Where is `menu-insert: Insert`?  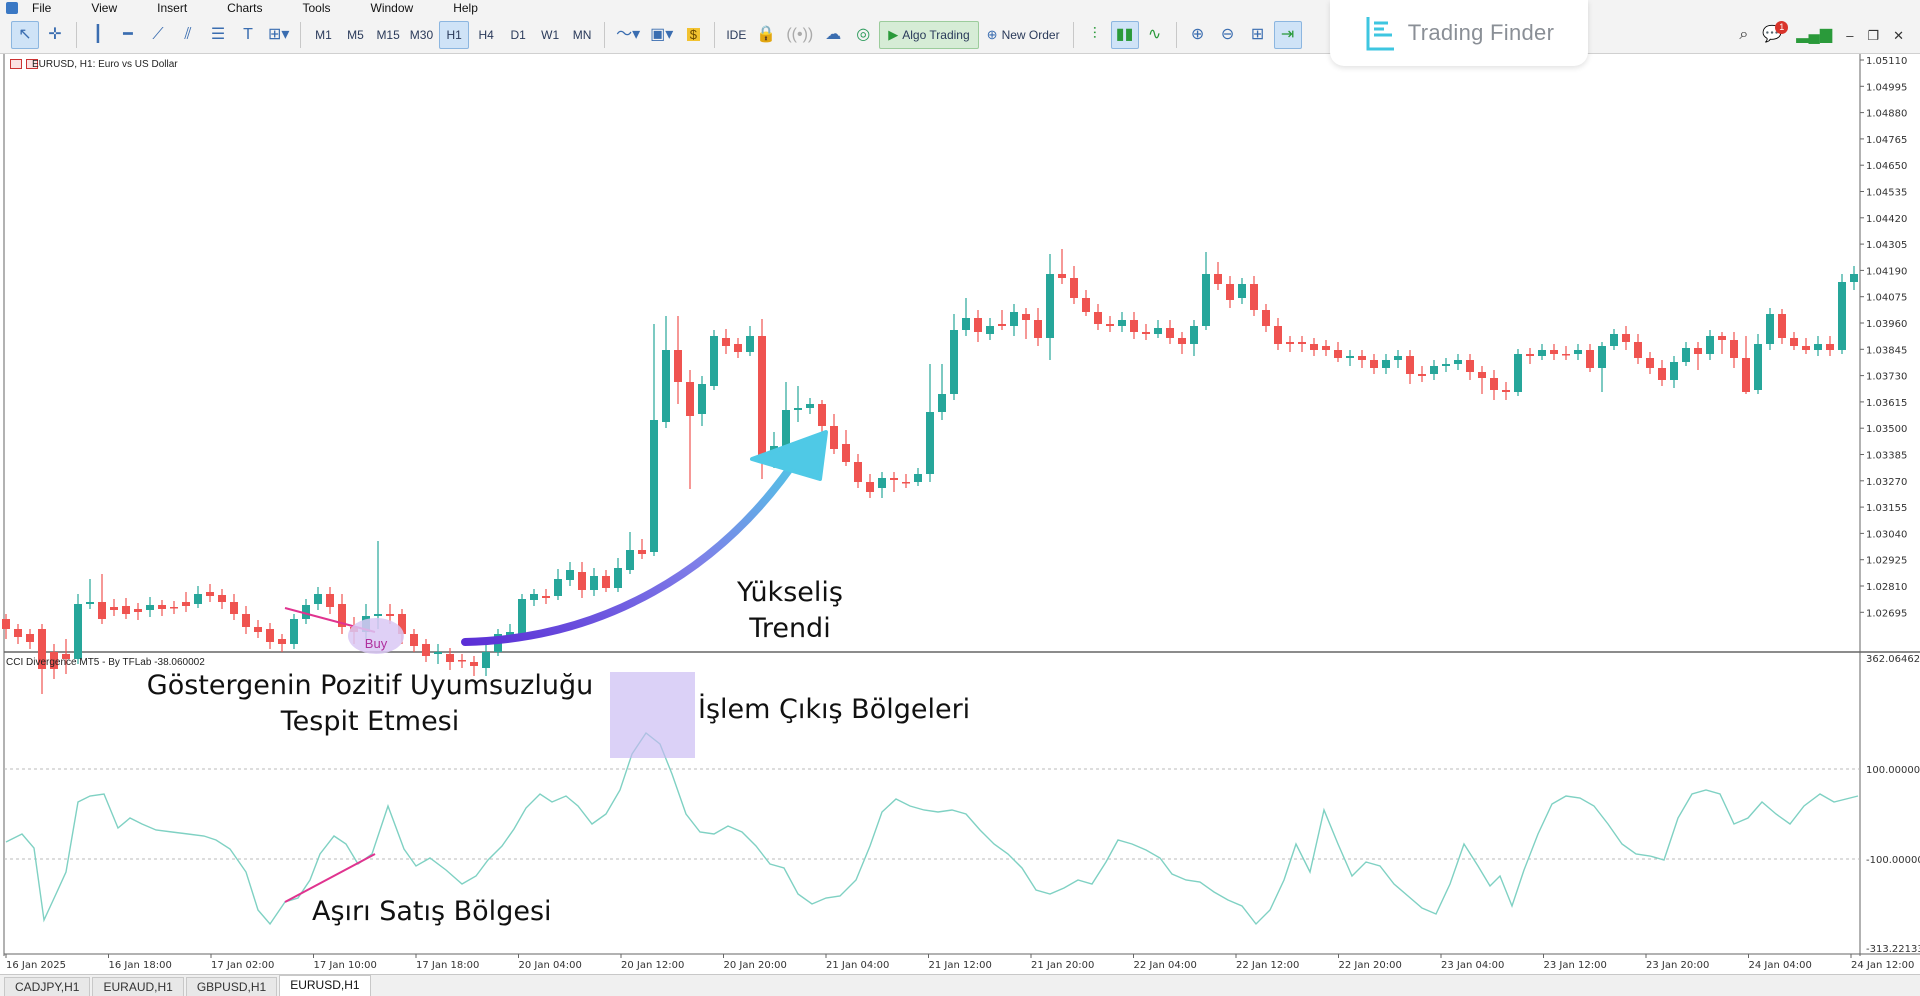
menu-insert: Insert is located at coordinates (172, 8).